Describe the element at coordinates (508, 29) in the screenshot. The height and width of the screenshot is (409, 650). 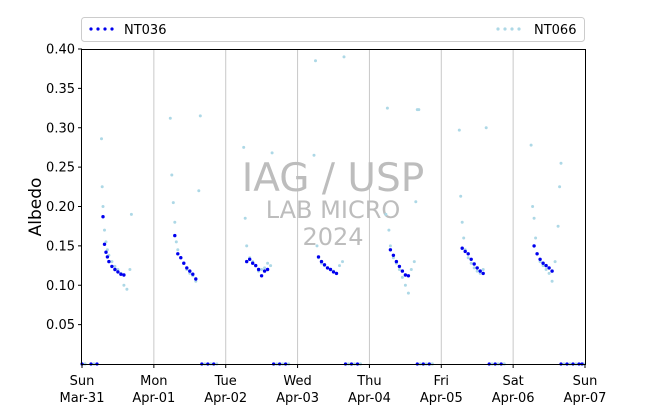
I see `legend-marker-nt066` at that location.